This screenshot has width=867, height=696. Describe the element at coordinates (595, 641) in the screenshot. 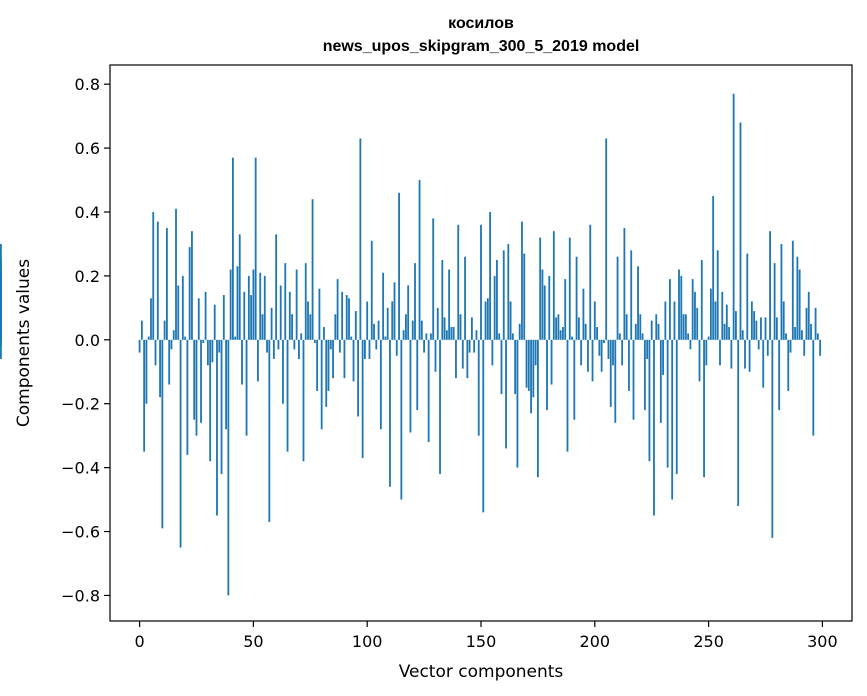

I see `x-tick-label: 200` at that location.